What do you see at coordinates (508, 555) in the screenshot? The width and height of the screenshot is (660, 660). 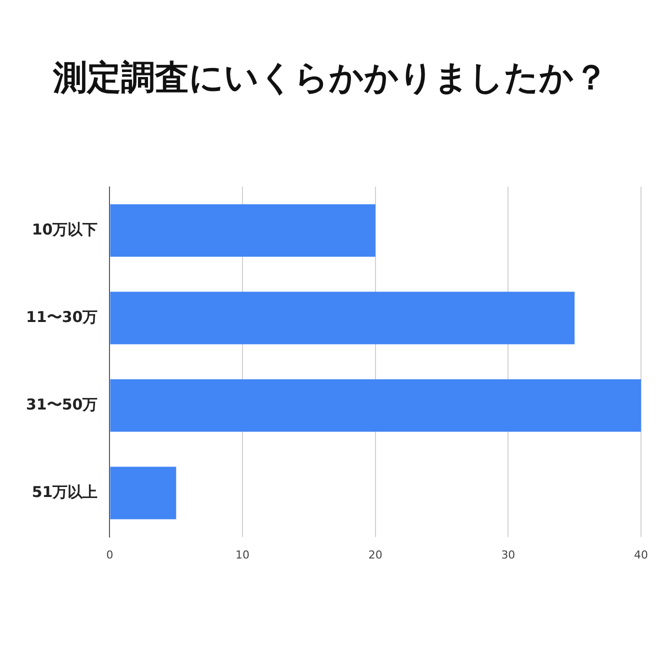 I see `x-tick-label: 30` at bounding box center [508, 555].